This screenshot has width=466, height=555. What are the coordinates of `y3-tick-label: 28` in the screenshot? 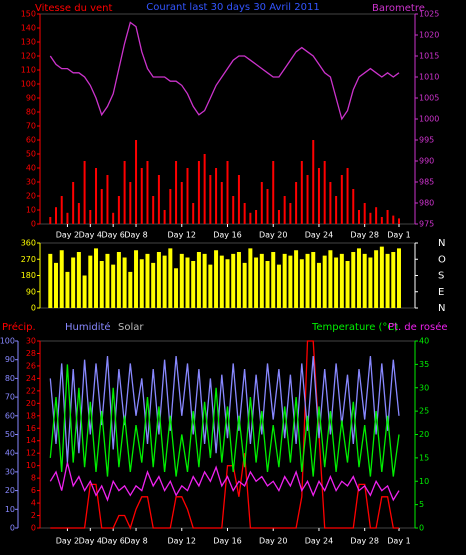 It's located at (31, 353).